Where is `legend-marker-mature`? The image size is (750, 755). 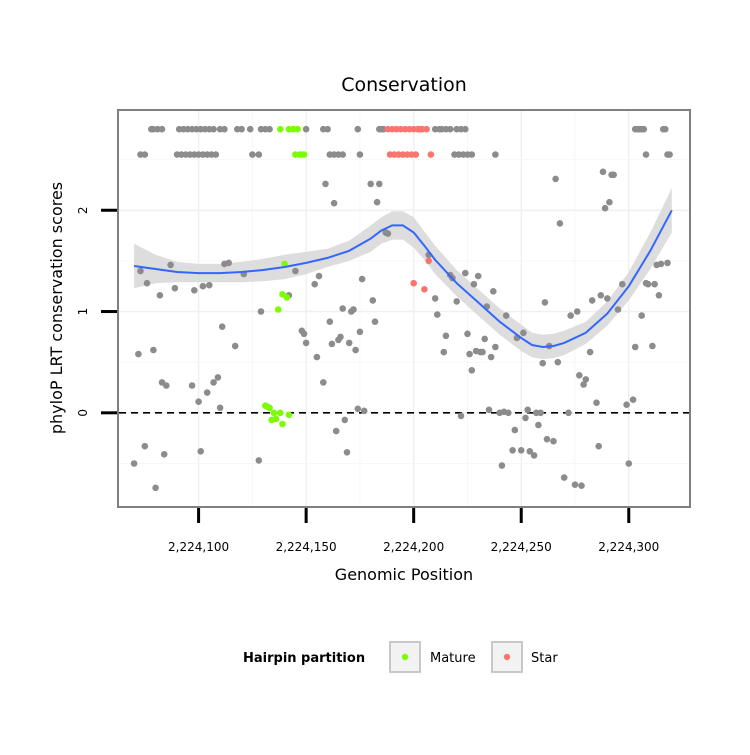 legend-marker-mature is located at coordinates (405, 657).